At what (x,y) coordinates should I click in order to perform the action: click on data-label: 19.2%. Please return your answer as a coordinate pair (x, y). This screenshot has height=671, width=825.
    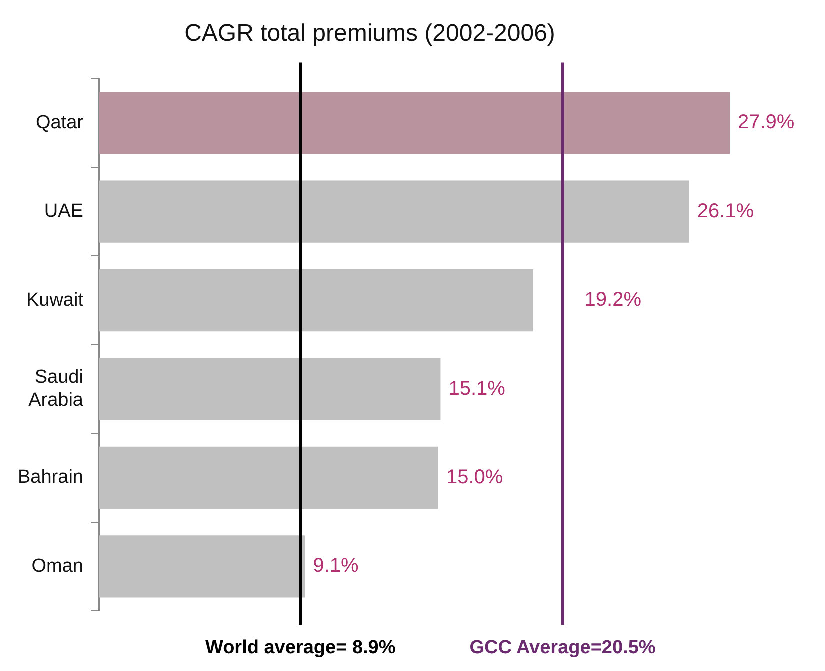
    Looking at the image, I should click on (613, 300).